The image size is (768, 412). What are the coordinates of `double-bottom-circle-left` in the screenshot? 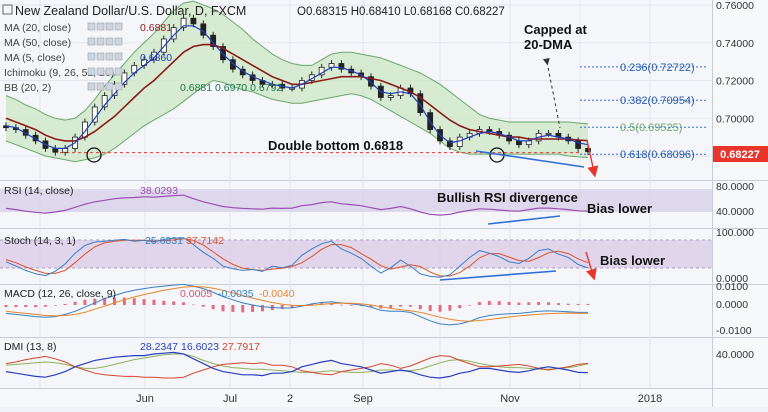 It's located at (94, 155).